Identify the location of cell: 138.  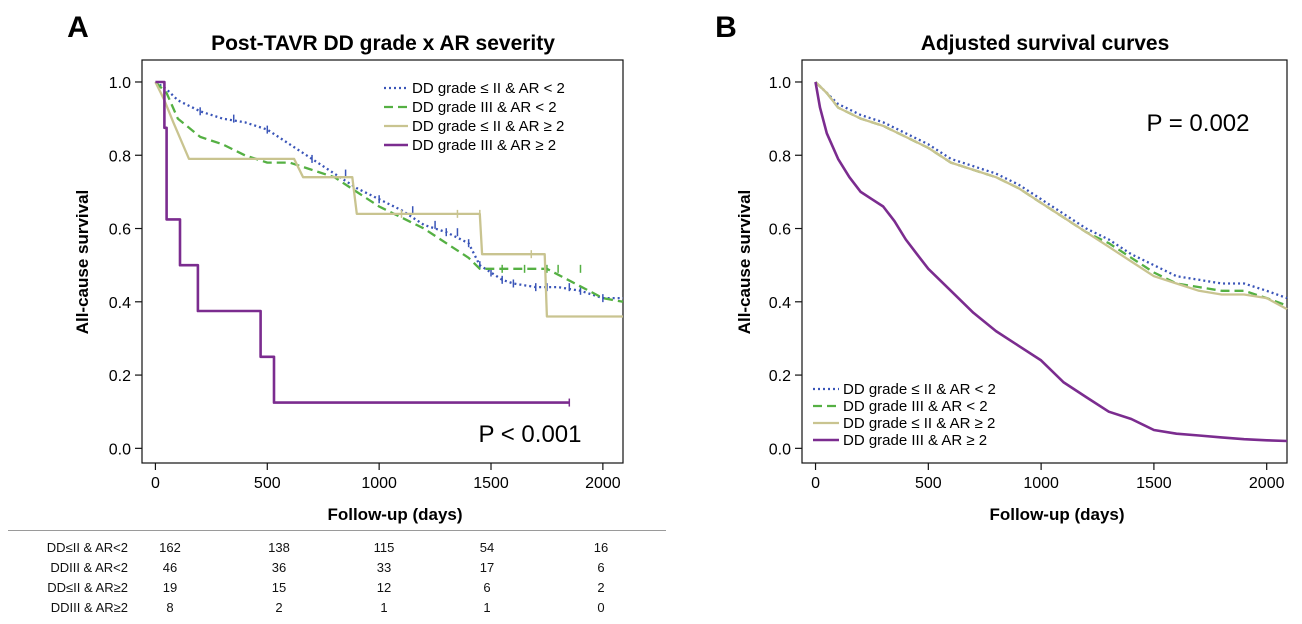
(279, 547).